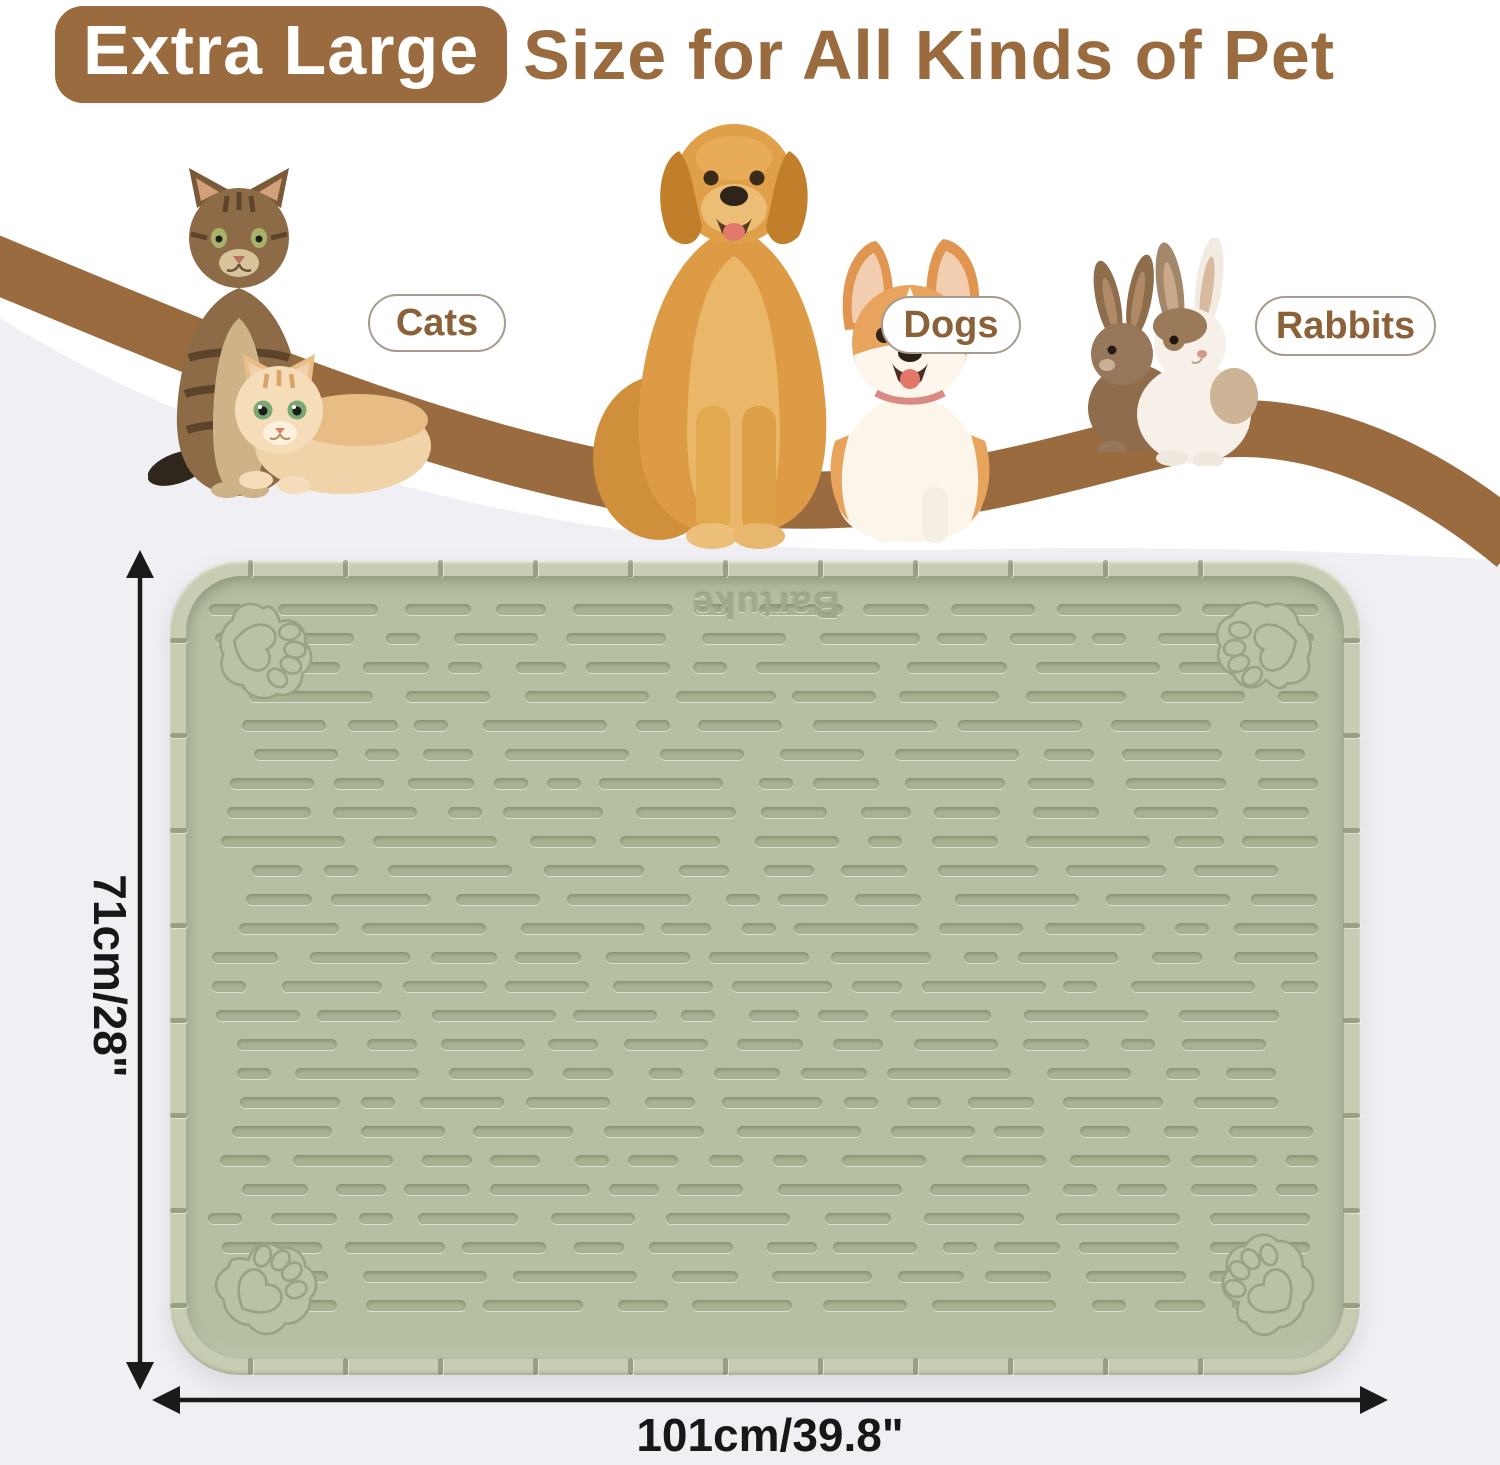 The height and width of the screenshot is (1465, 1500). Describe the element at coordinates (1345, 325) in the screenshot. I see `rabbits-label: Rabbits` at that location.